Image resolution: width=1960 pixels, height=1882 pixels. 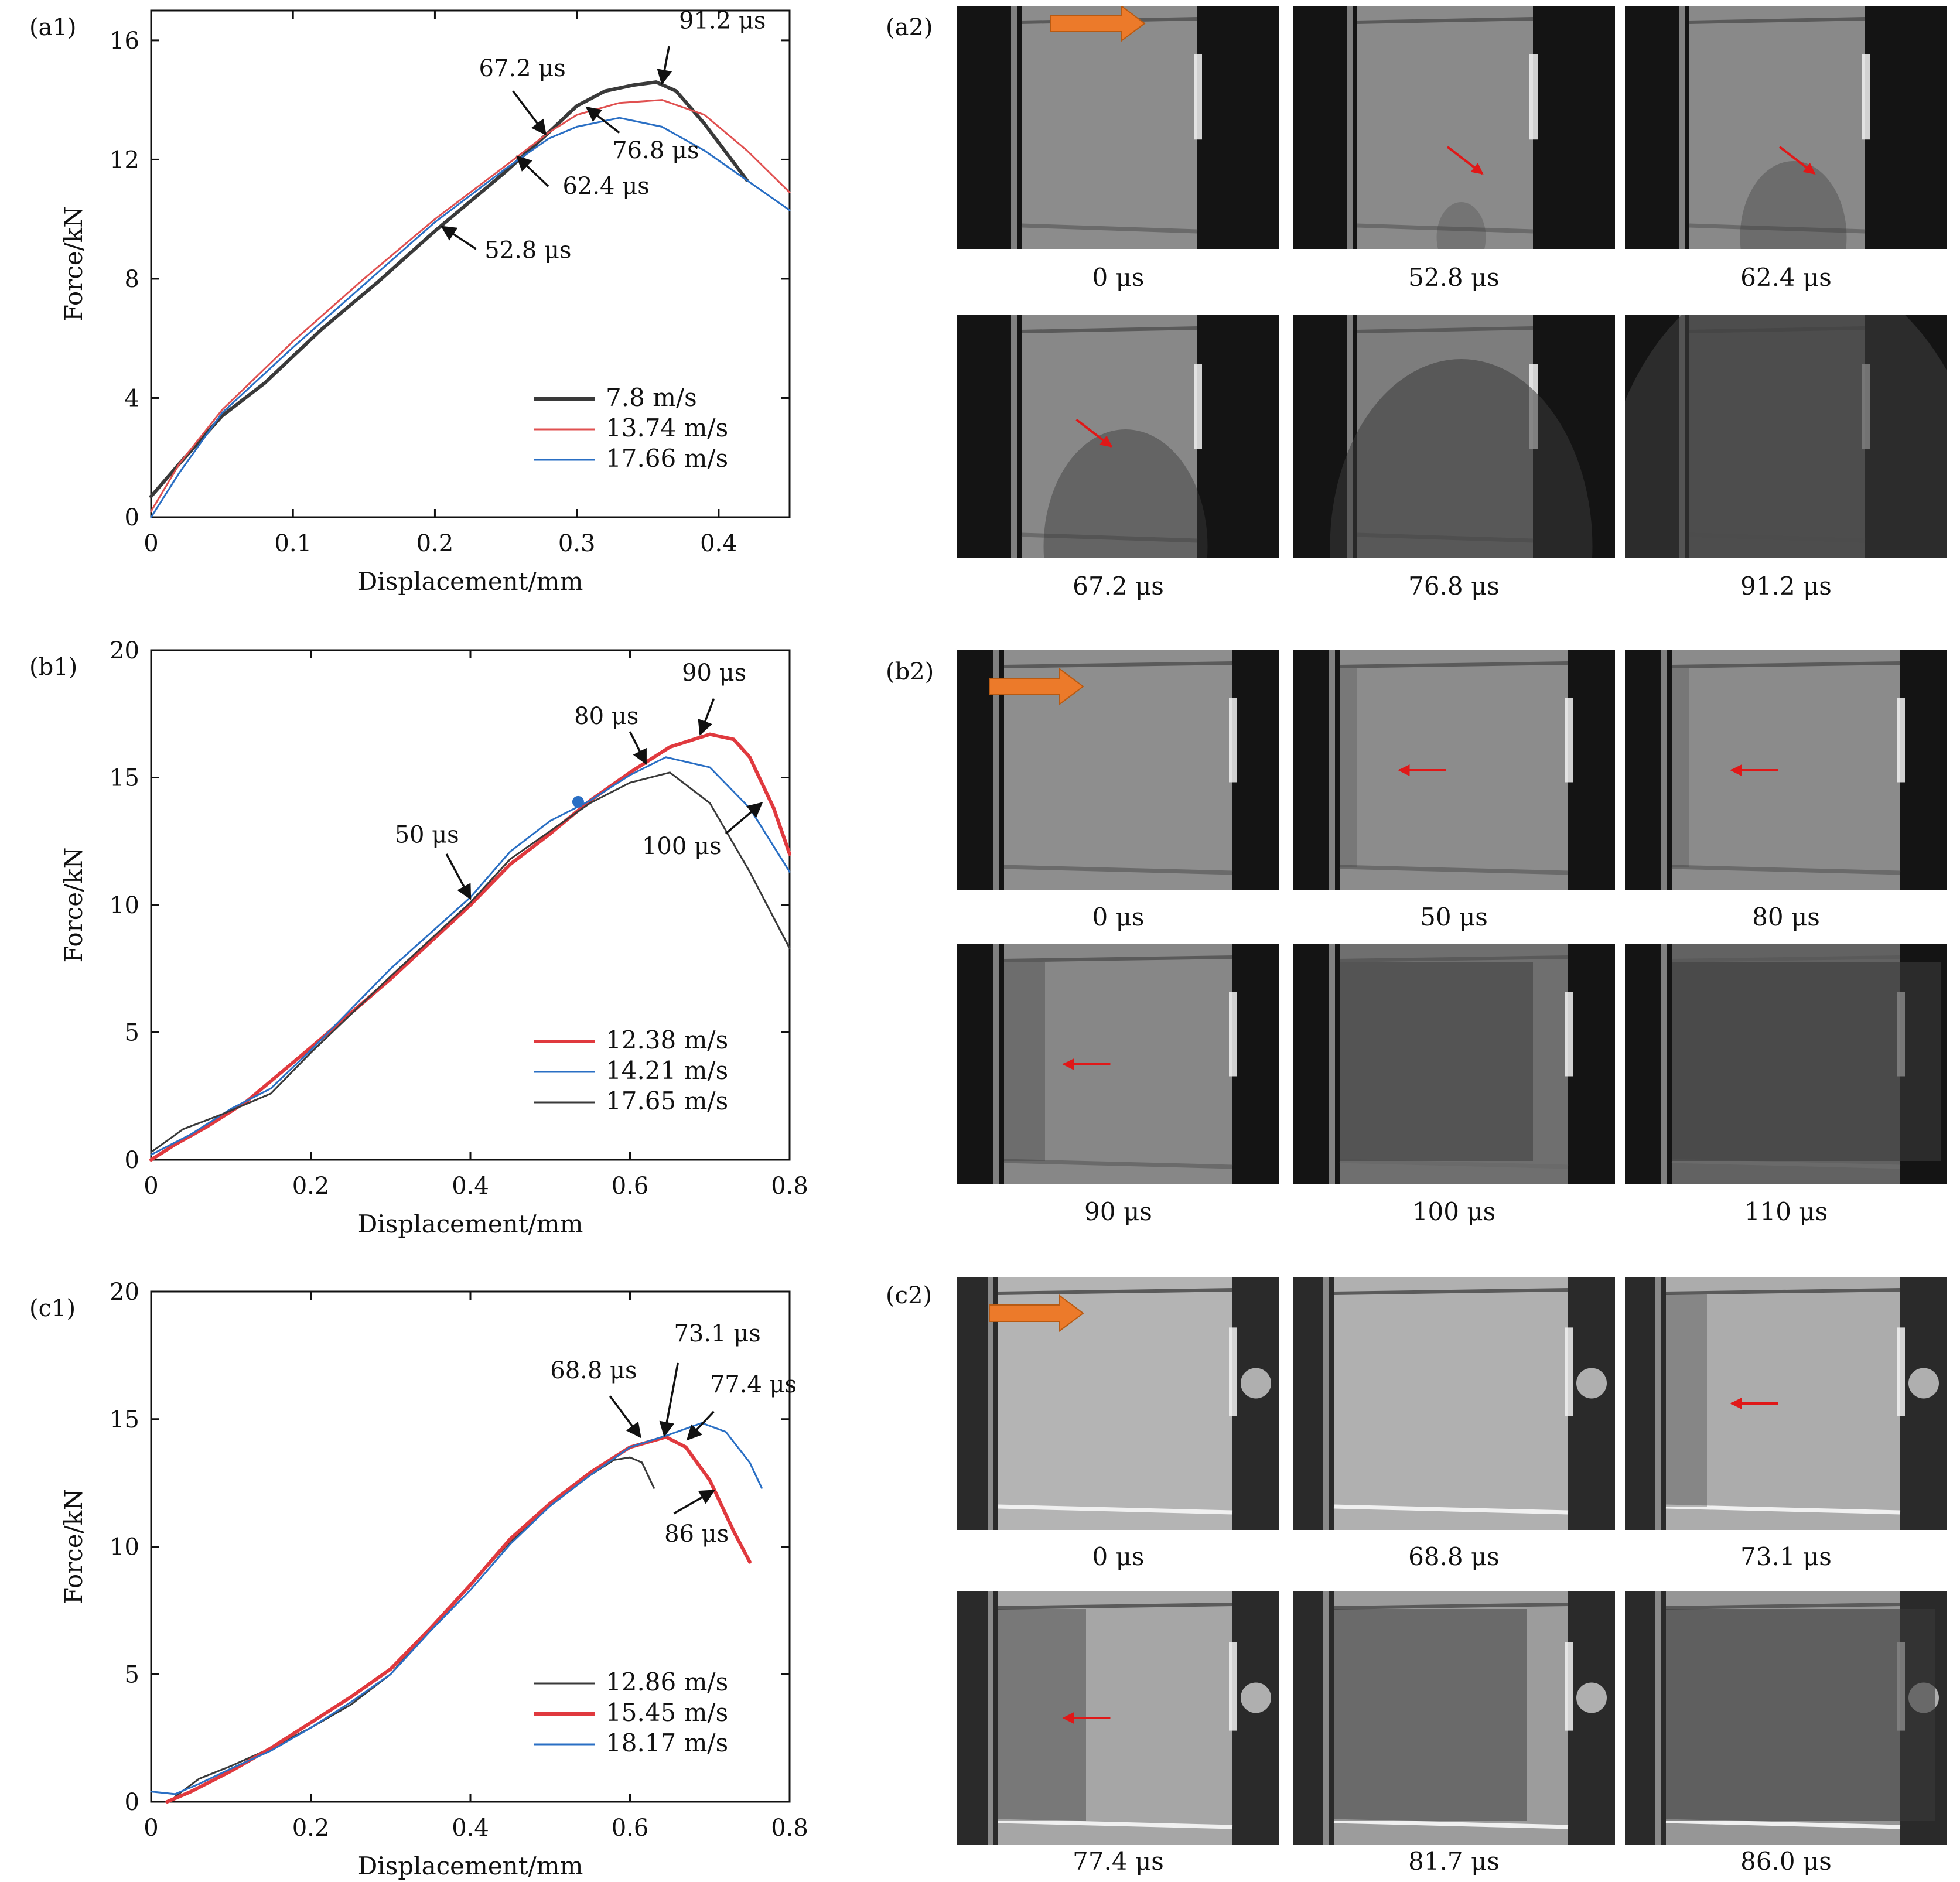 I want to click on legend-entry: 13.74 m/s, so click(x=667, y=428).